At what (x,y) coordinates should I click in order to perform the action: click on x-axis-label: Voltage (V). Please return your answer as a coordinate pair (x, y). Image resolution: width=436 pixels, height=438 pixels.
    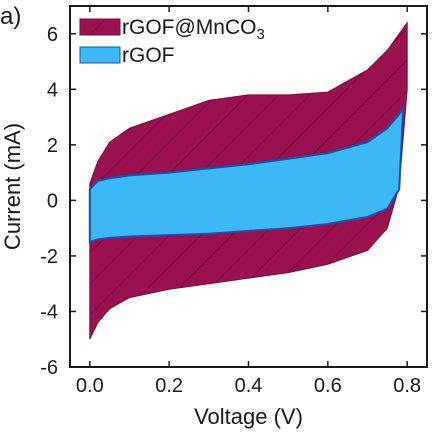
    Looking at the image, I should click on (248, 416).